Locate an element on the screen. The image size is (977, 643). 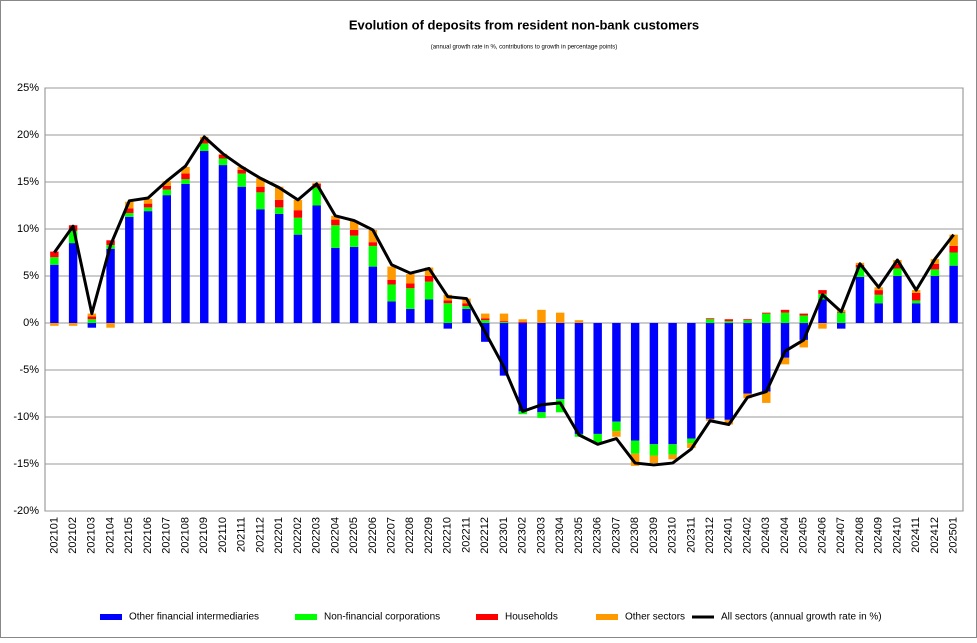
x-tick-label: 202410 is located at coordinates (897, 535).